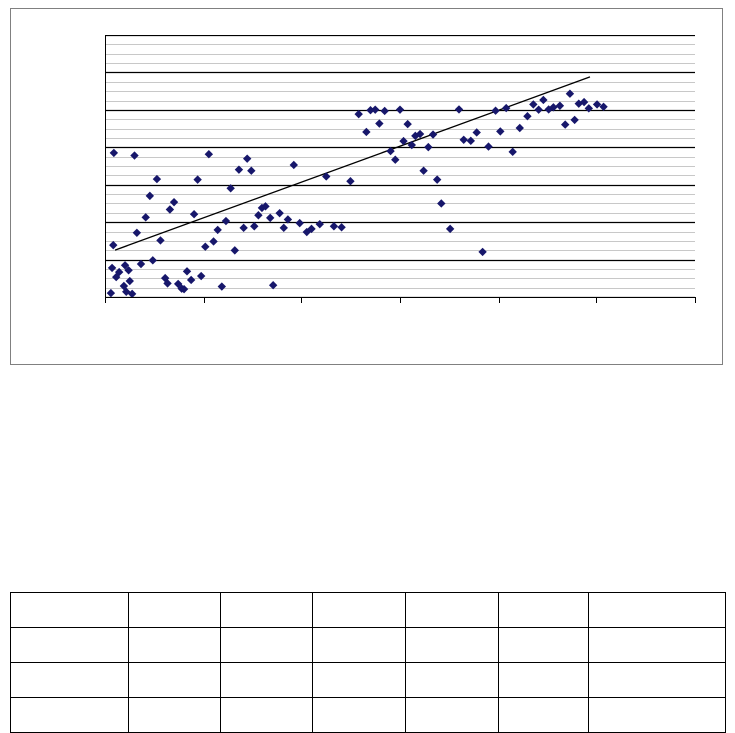 Image resolution: width=735 pixels, height=733 pixels. What do you see at coordinates (657, 680) in the screenshot?
I see `table-cell-r2-c6` at bounding box center [657, 680].